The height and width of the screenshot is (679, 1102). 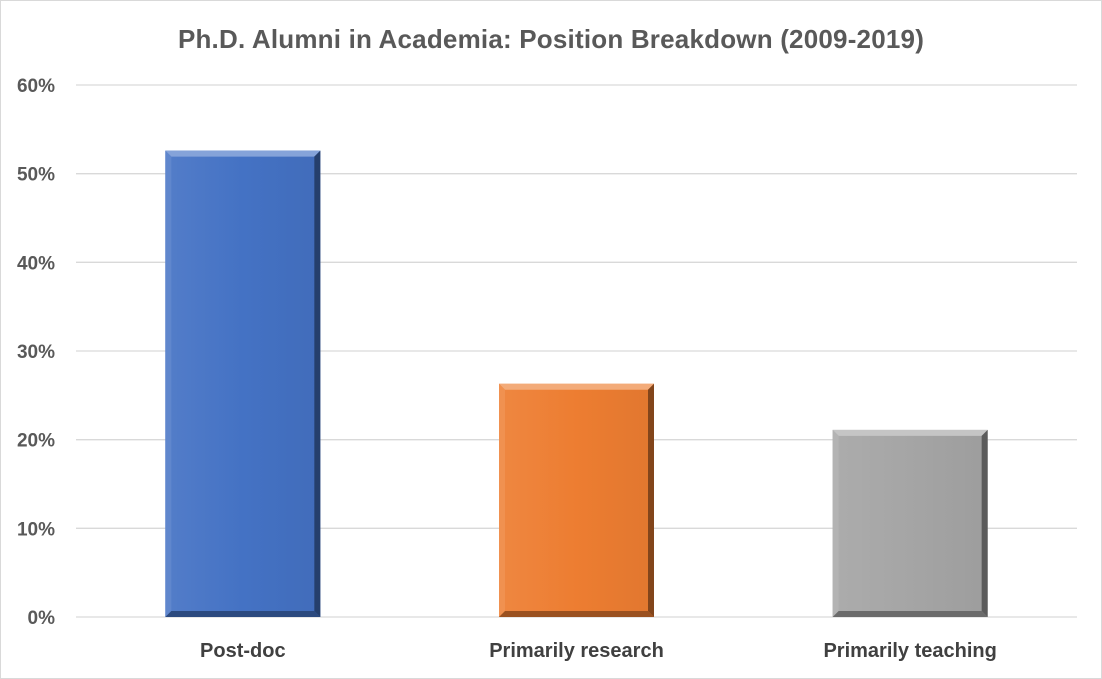 I want to click on bar-primarily-teaching, so click(x=910, y=523).